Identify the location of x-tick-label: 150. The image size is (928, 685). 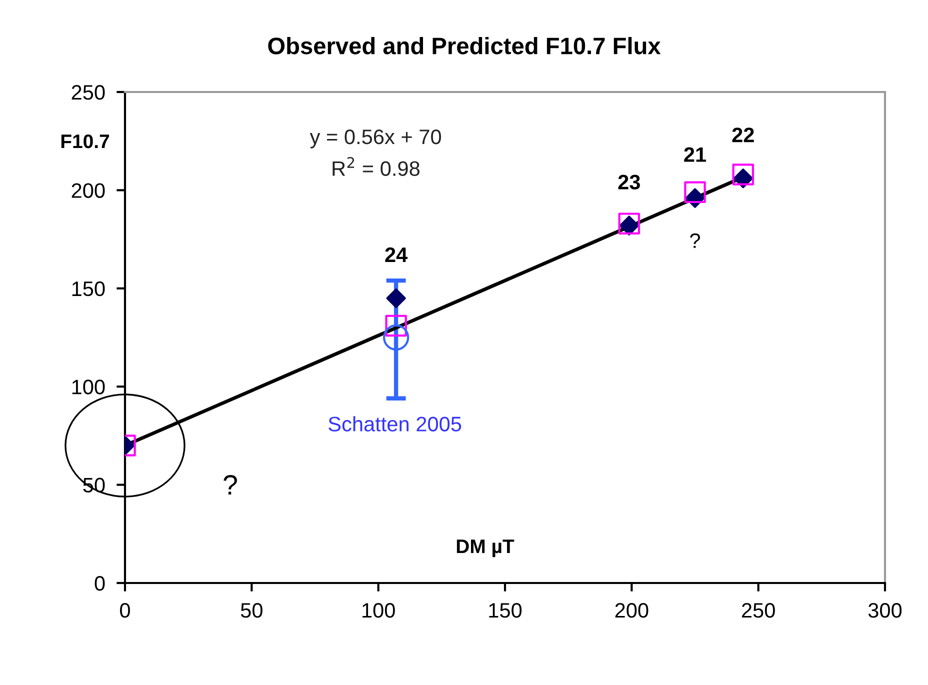
(505, 610).